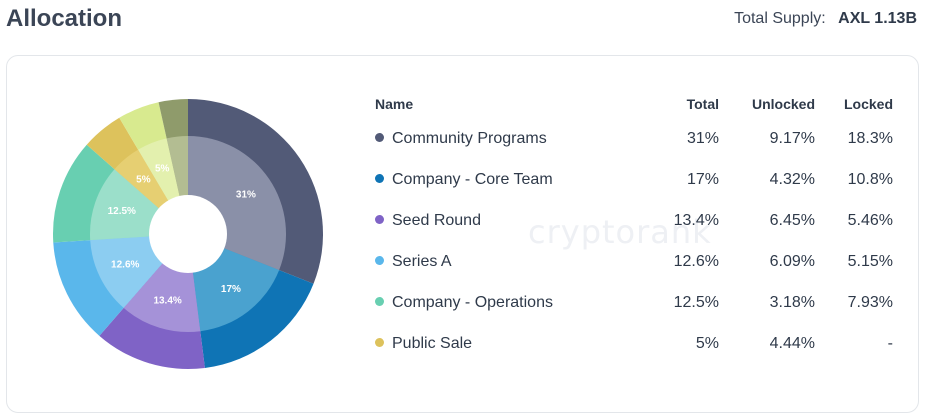 This screenshot has height=420, width=929. What do you see at coordinates (629, 302) in the screenshot?
I see `table-row: Company - Operations 12.5% 3.18% 7.93%` at bounding box center [629, 302].